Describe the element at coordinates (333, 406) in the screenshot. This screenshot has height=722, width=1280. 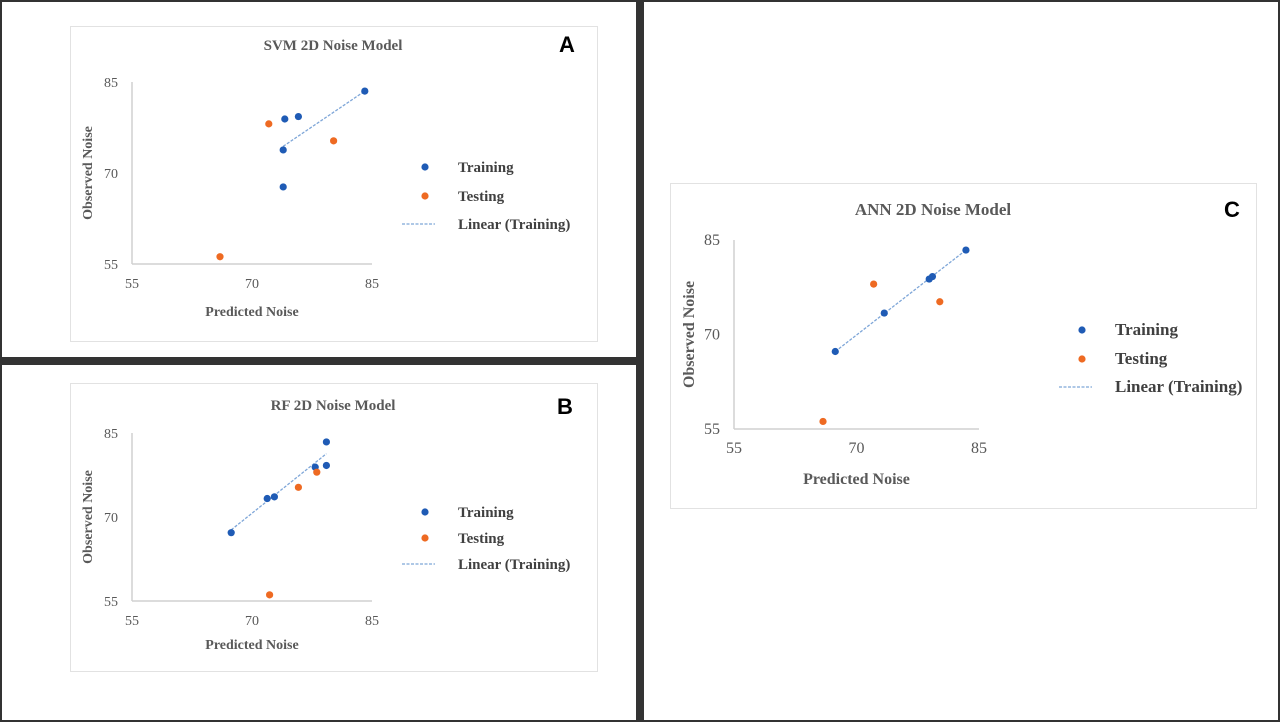
I see `chart-title: RF 2D Noise Model` at that location.